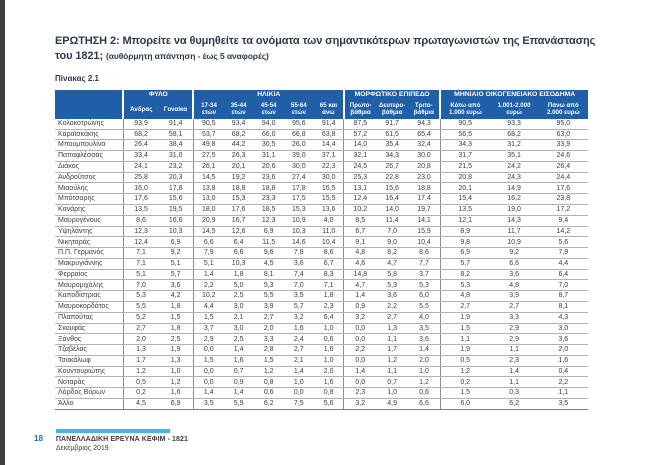 The width and height of the screenshot is (660, 465). Describe the element at coordinates (268, 285) in the screenshot. I see `table-cell: 5,3` at that location.